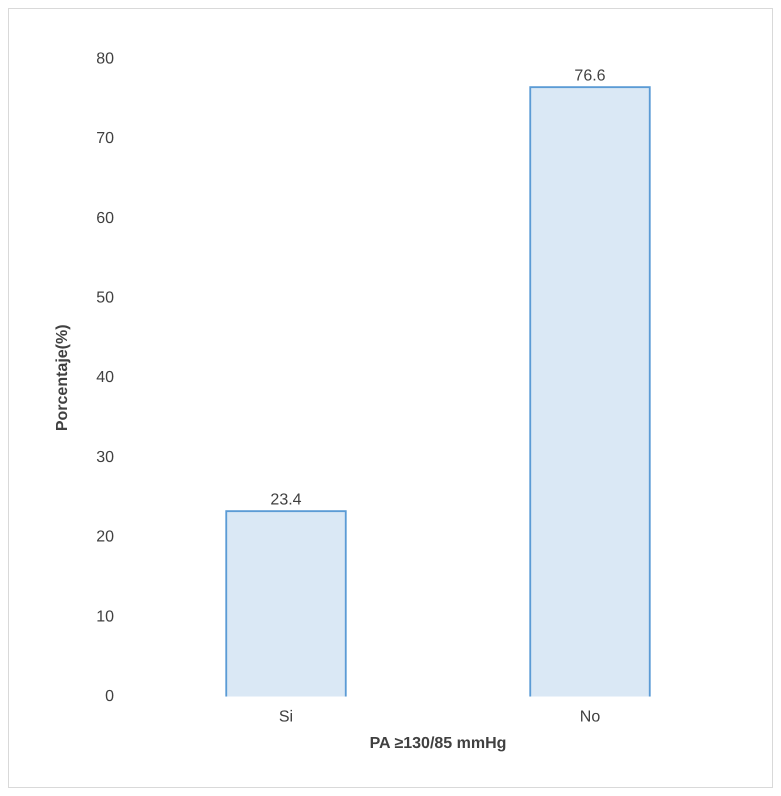 The image size is (781, 796). What do you see at coordinates (105, 537) in the screenshot?
I see `y-tick-label: 20` at bounding box center [105, 537].